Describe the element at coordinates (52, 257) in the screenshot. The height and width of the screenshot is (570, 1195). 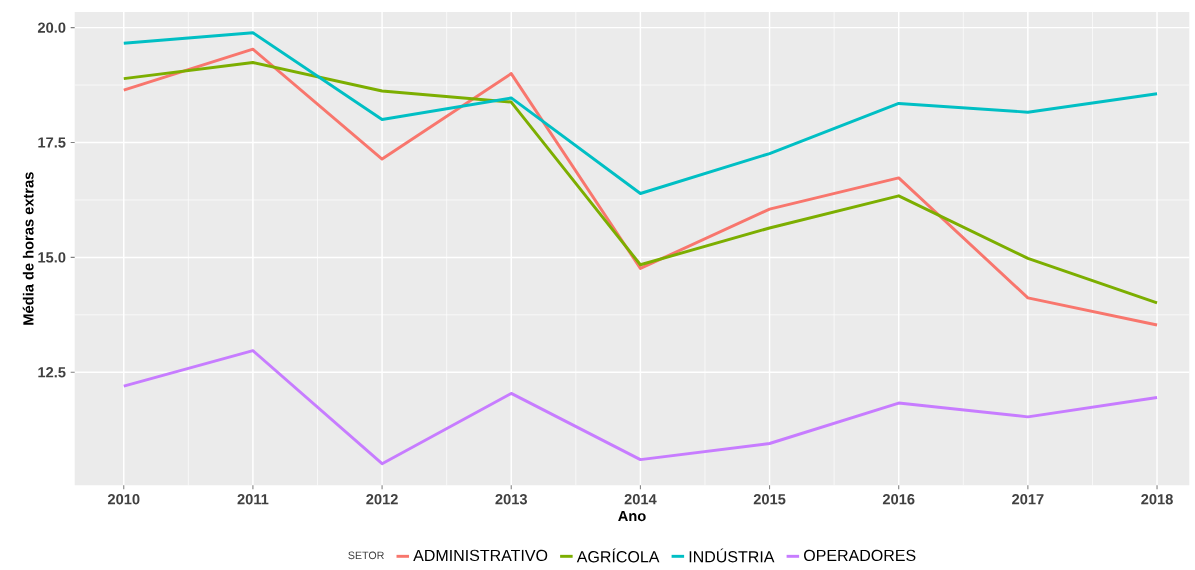
I see `y-tick-label: 15.0` at that location.